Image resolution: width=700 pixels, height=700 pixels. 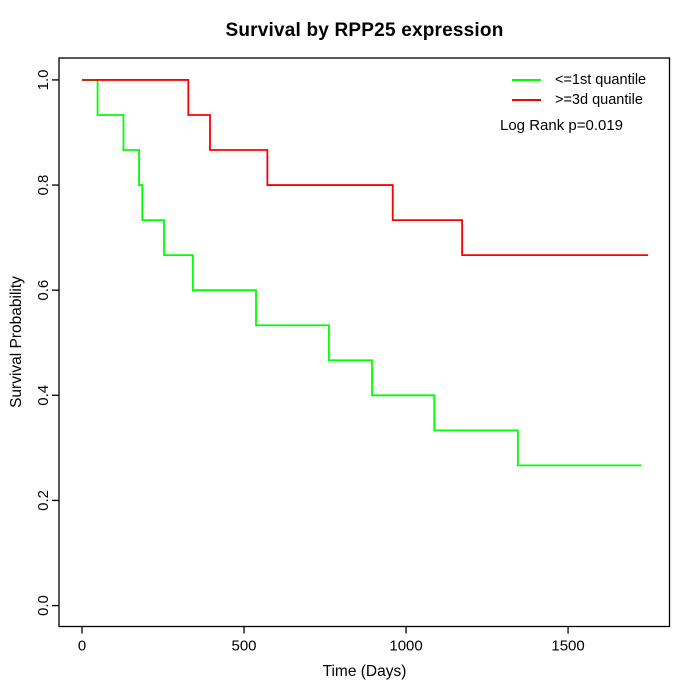 I want to click on legend-line-red-icon, so click(x=526, y=100).